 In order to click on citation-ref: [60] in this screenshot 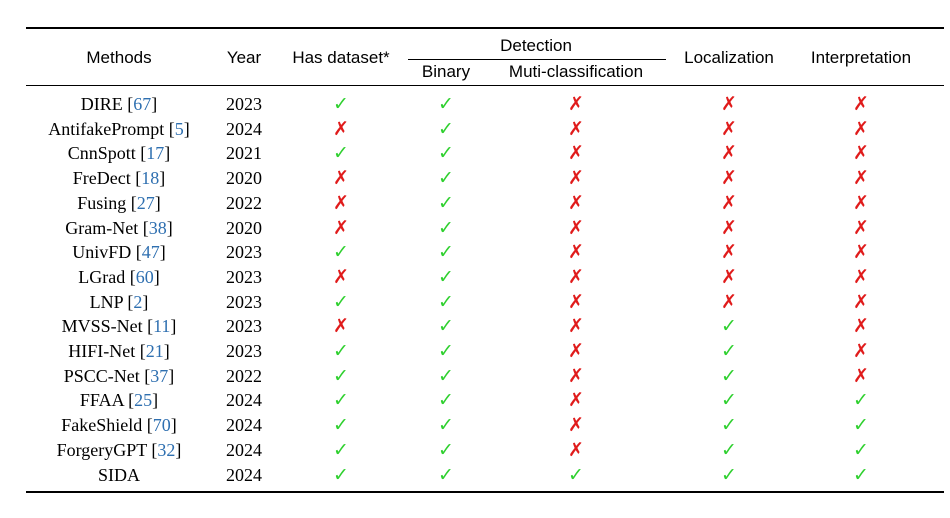, I will do `click(142, 277)`.